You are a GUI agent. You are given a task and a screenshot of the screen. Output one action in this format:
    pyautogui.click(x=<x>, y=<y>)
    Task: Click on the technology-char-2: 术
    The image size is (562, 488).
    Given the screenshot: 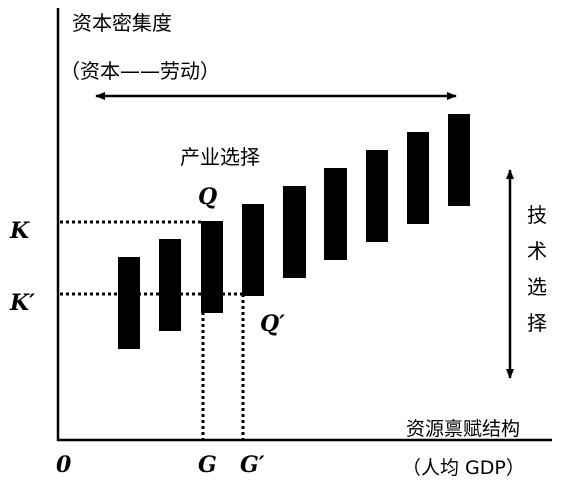 What is the action you would take?
    pyautogui.click(x=537, y=251)
    